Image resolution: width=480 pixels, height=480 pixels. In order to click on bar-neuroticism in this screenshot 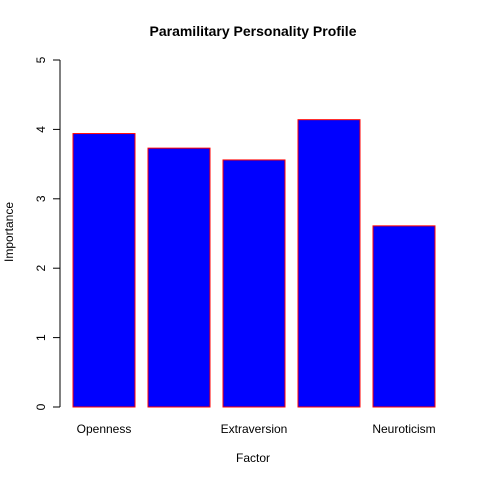, I will do `click(404, 316)`.